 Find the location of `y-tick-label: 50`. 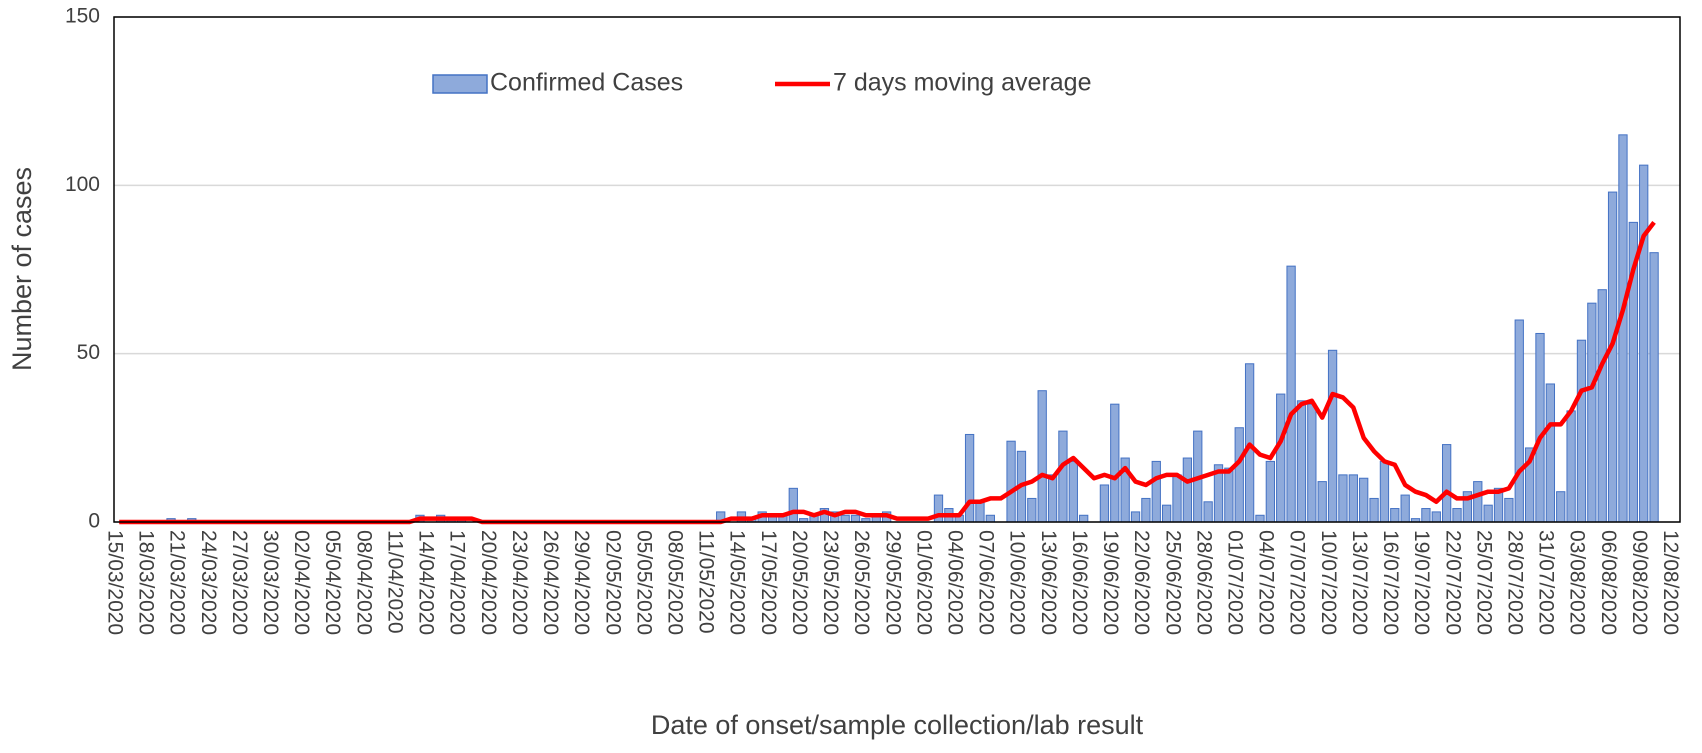

y-tick-label: 50 is located at coordinates (88, 352).